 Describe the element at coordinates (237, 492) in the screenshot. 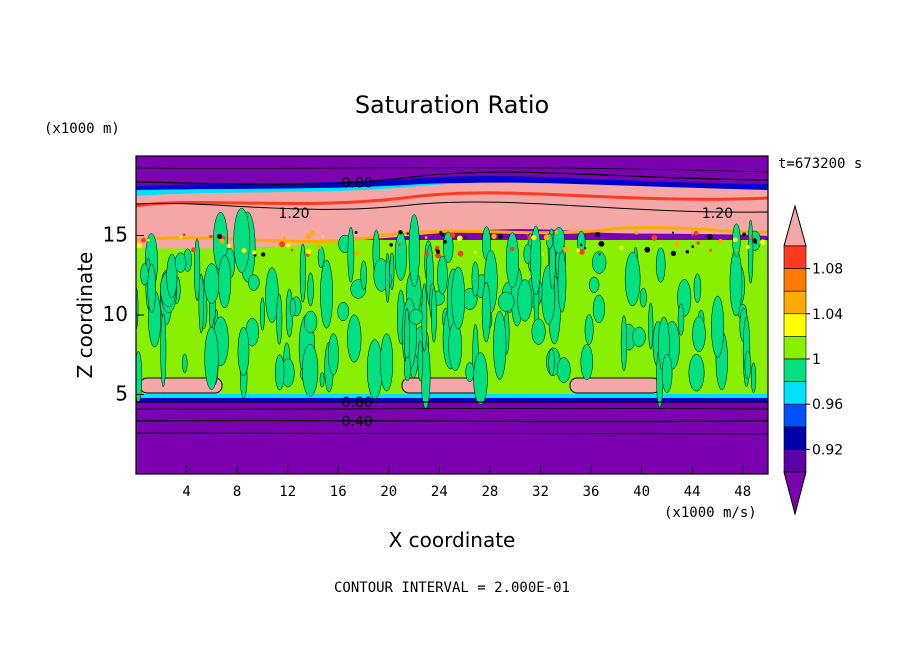

I see `x-tick-label: 8` at that location.